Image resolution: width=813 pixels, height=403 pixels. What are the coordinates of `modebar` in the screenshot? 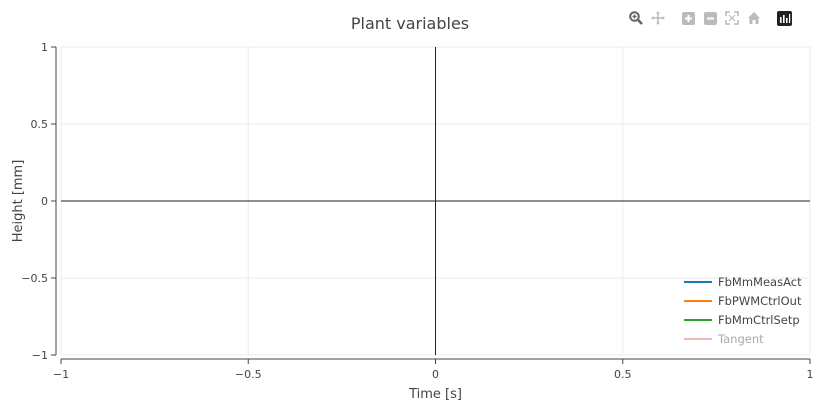 It's located at (713, 18).